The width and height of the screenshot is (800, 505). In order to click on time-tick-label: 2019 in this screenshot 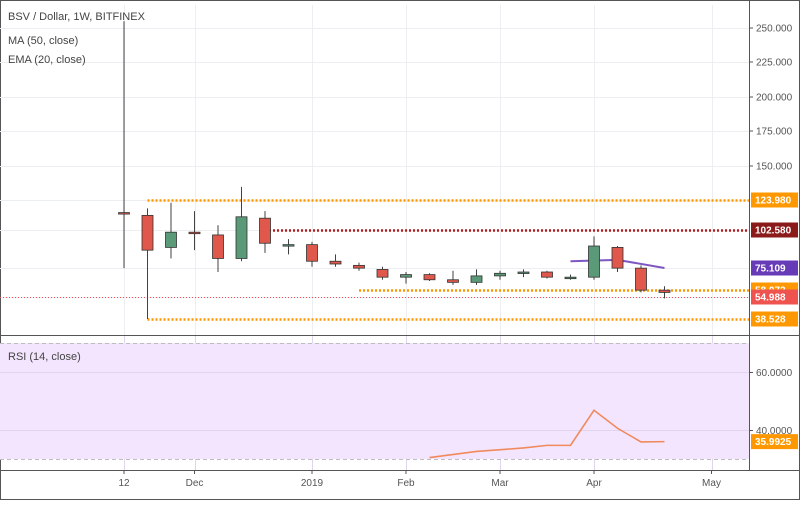, I will do `click(312, 483)`.